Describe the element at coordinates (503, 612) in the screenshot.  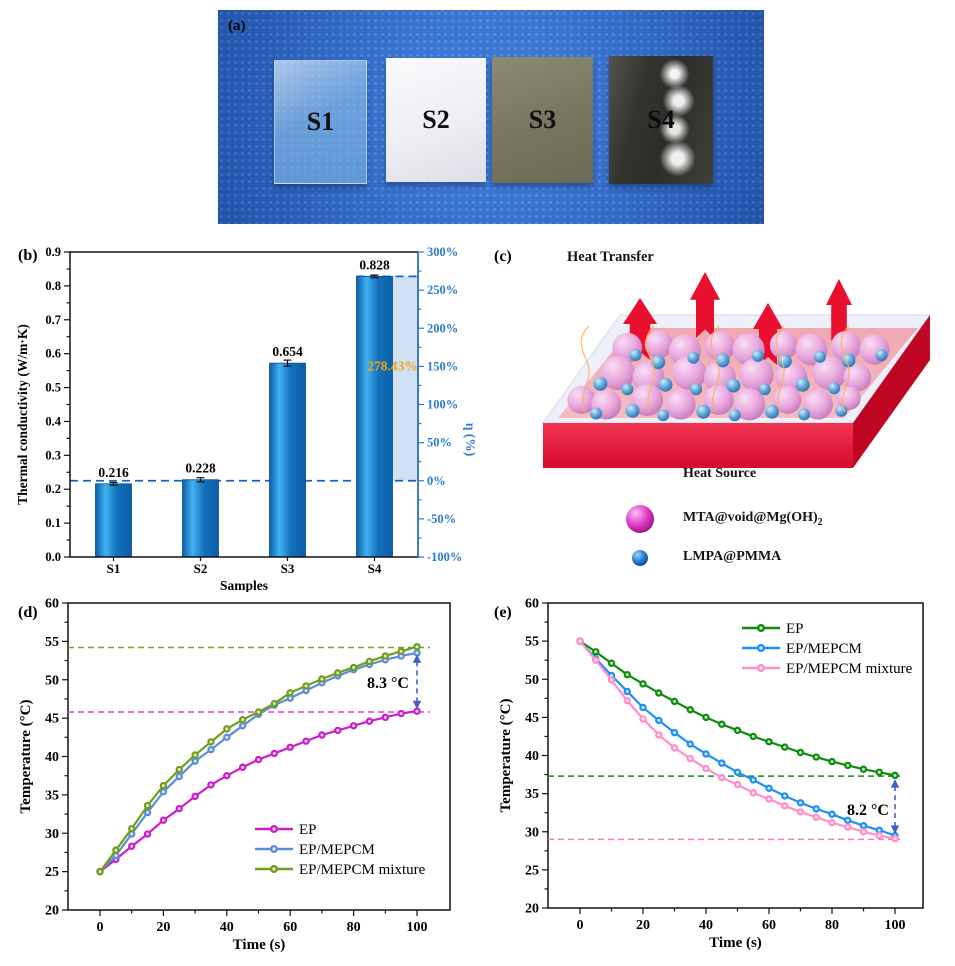
I see `panel-e-label: (e)` at that location.